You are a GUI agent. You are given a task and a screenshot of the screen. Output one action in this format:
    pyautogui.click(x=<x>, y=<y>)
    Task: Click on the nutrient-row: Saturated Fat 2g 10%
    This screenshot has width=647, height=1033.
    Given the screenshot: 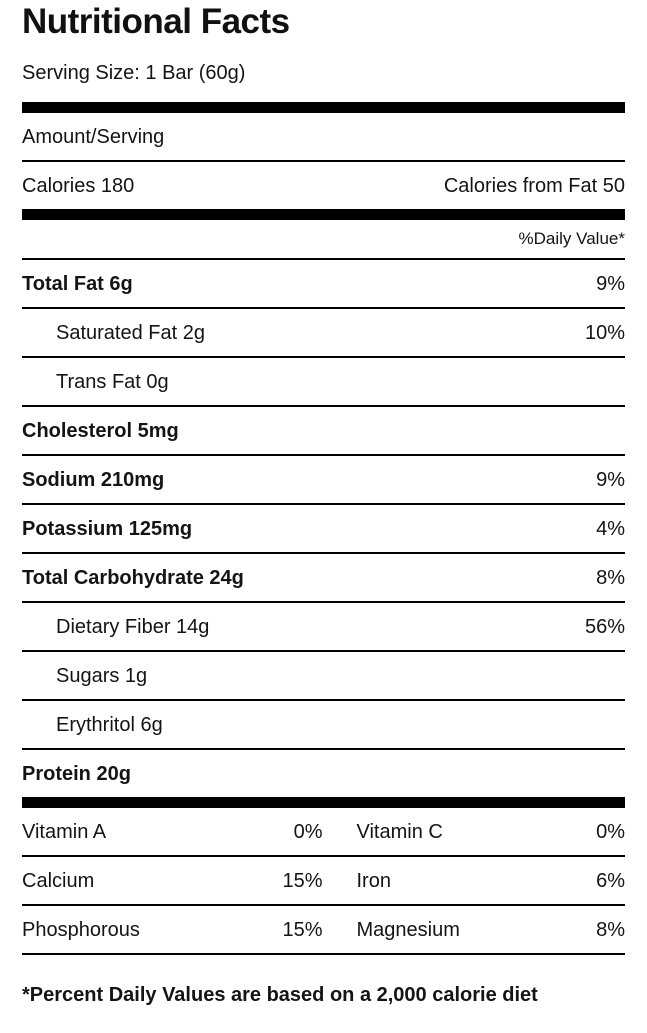 What is the action you would take?
    pyautogui.click(x=323, y=334)
    